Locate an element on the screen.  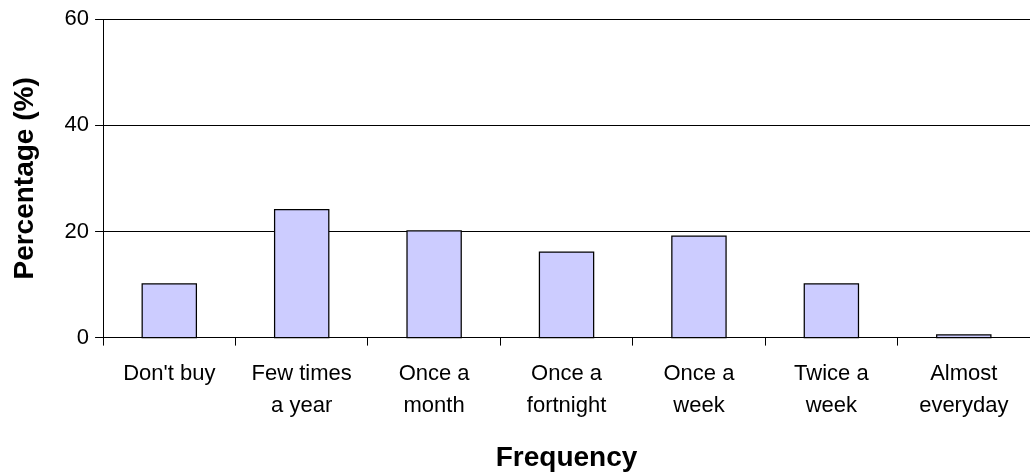
x-tick-label: Don't buy is located at coordinates (169, 372).